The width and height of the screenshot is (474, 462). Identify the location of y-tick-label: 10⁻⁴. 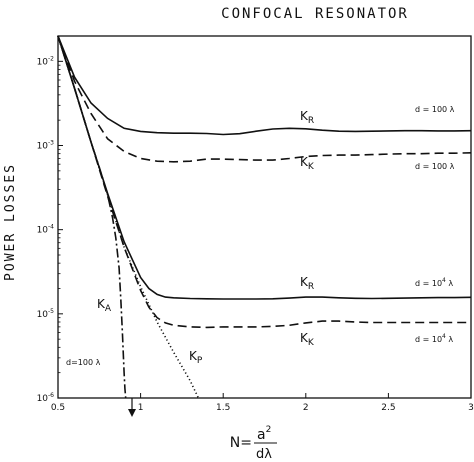
(46, 230).